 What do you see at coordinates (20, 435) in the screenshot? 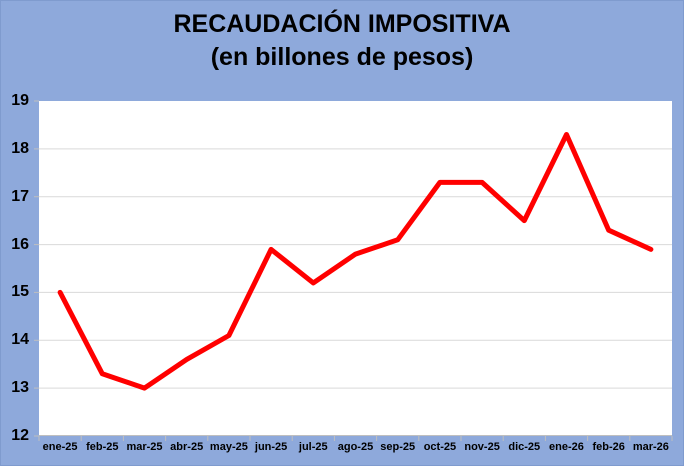
I see `y-axis-label: 12` at bounding box center [20, 435].